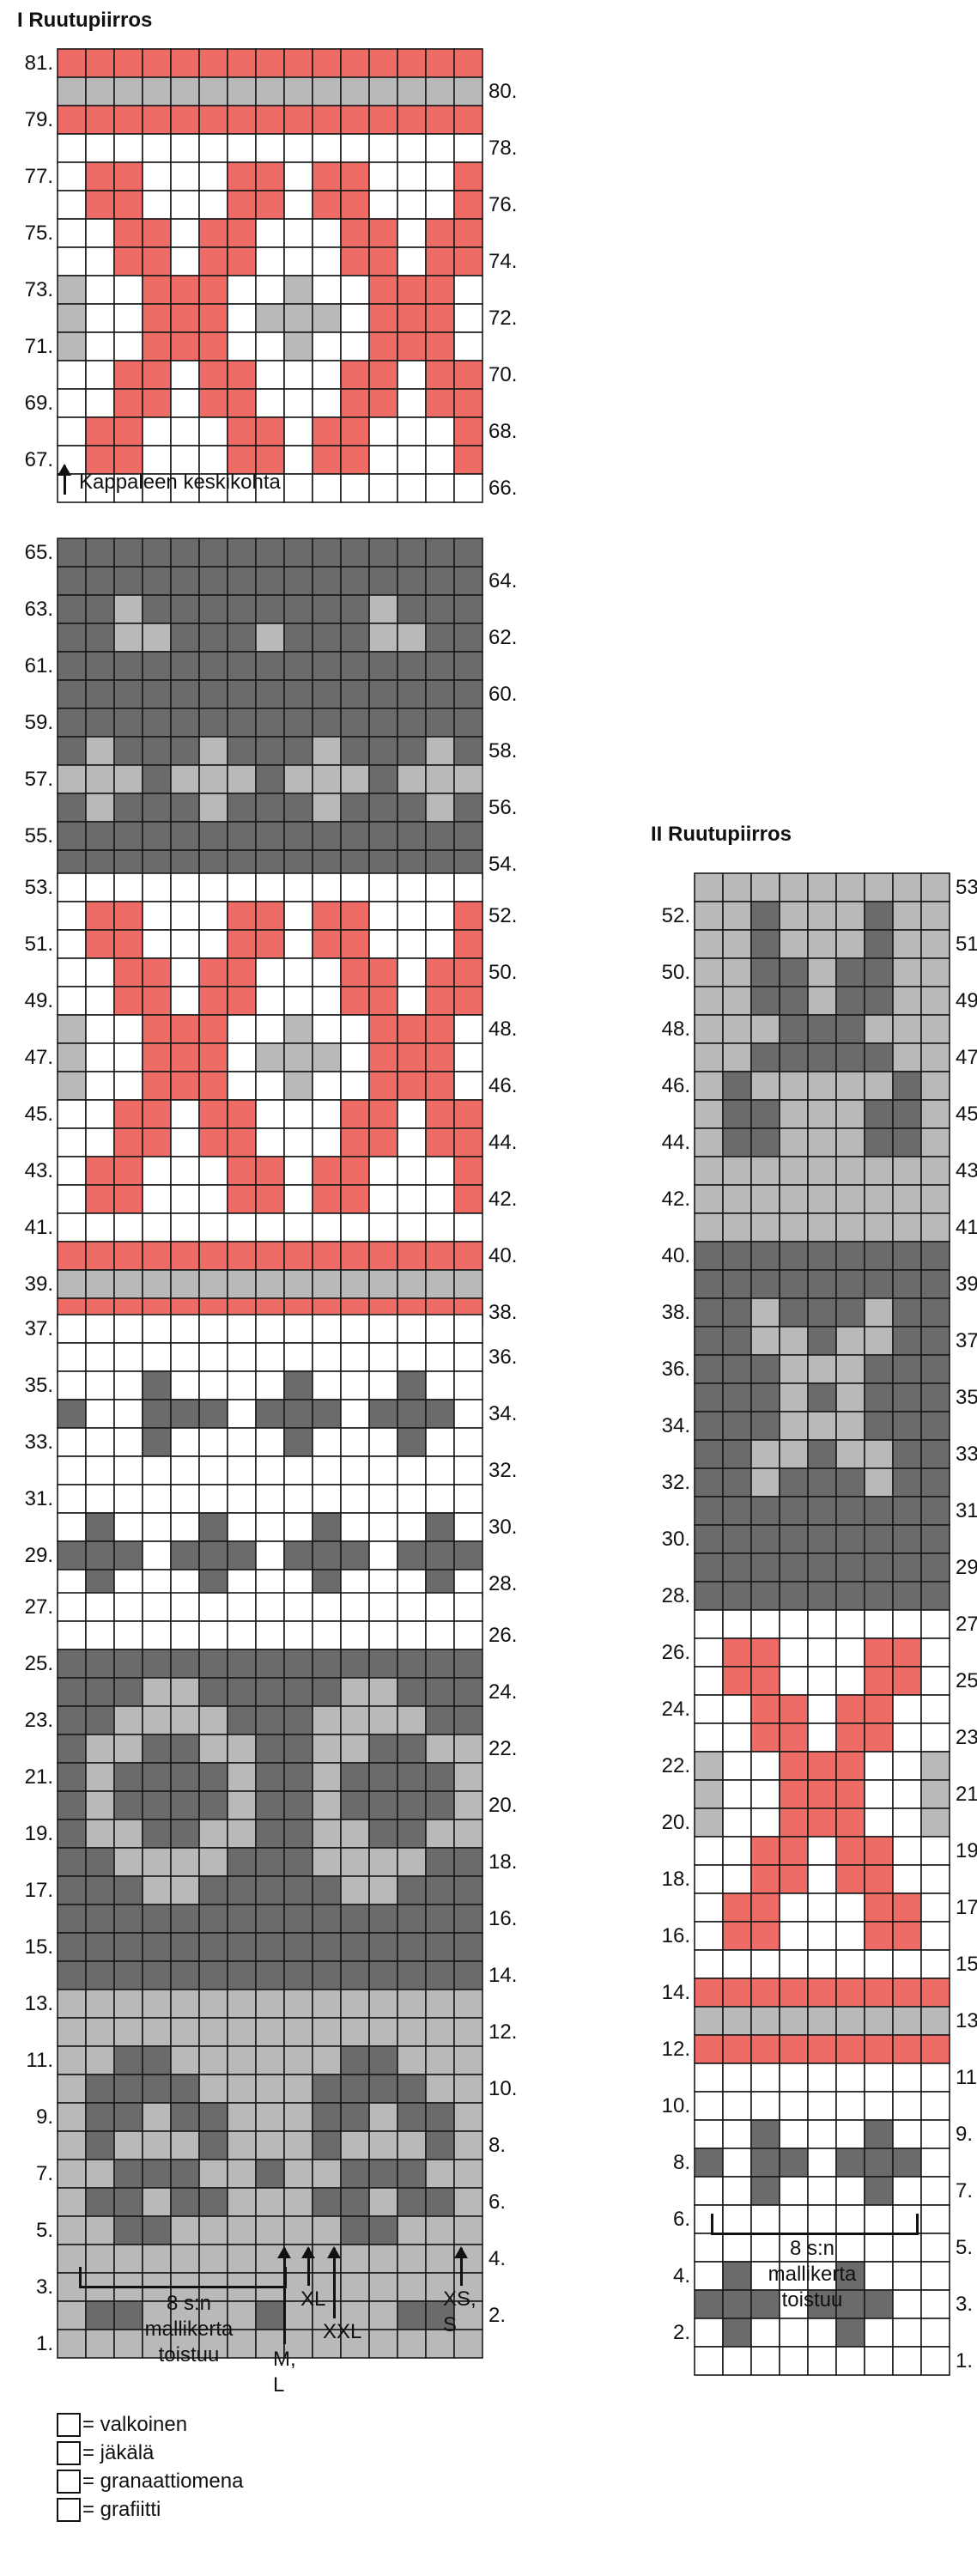 This screenshot has width=977, height=2576. What do you see at coordinates (38, 665) in the screenshot?
I see `row-number: 61.` at bounding box center [38, 665].